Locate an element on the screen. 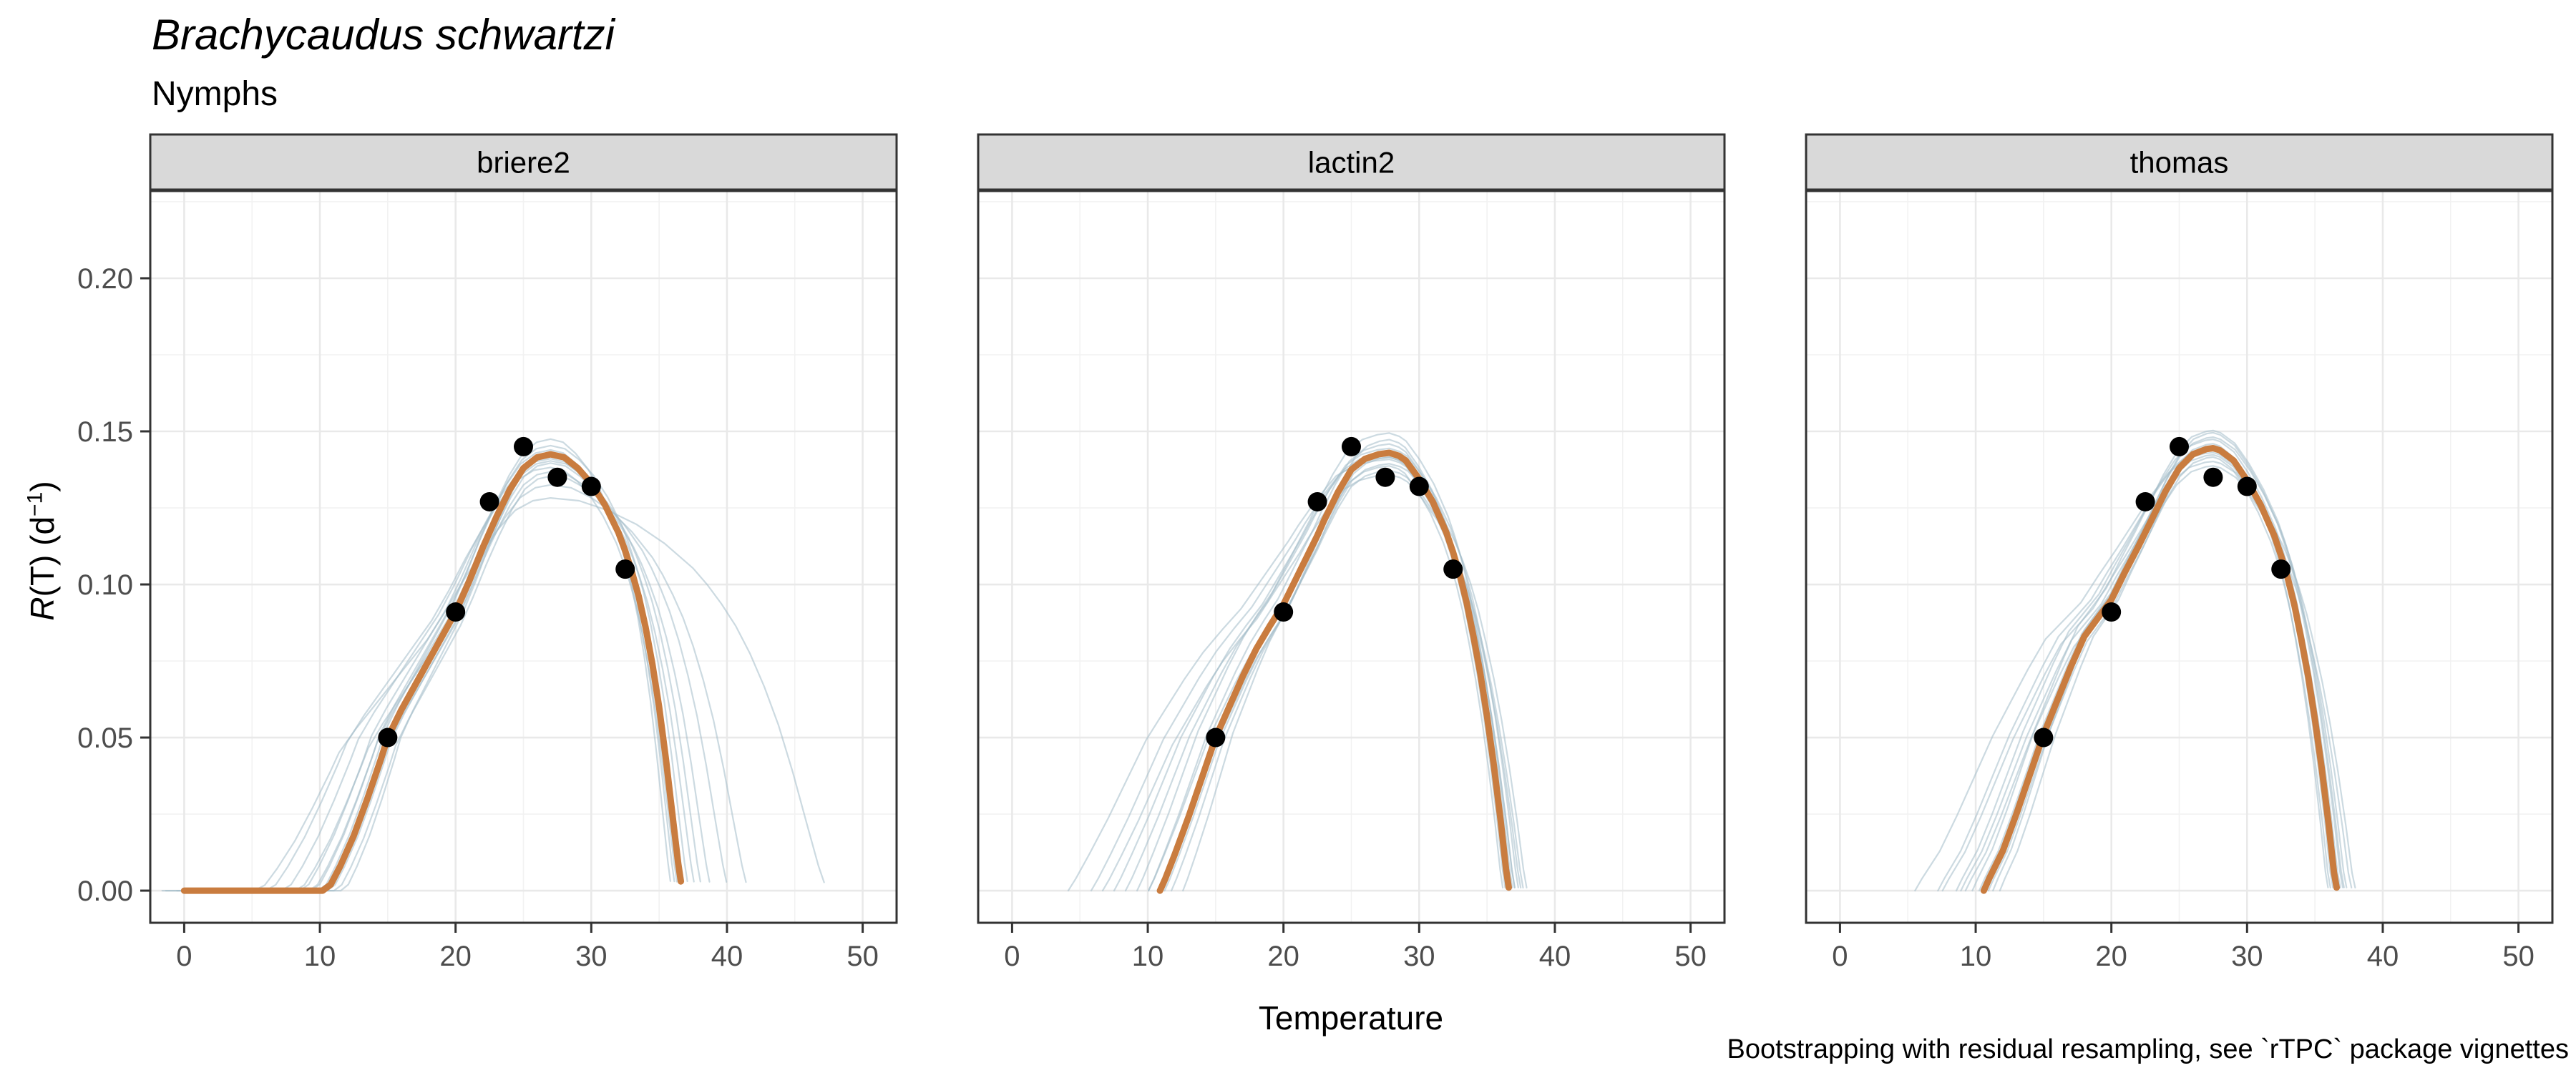 This screenshot has width=2576, height=1073. facet-strip-label: thomas is located at coordinates (2179, 163).